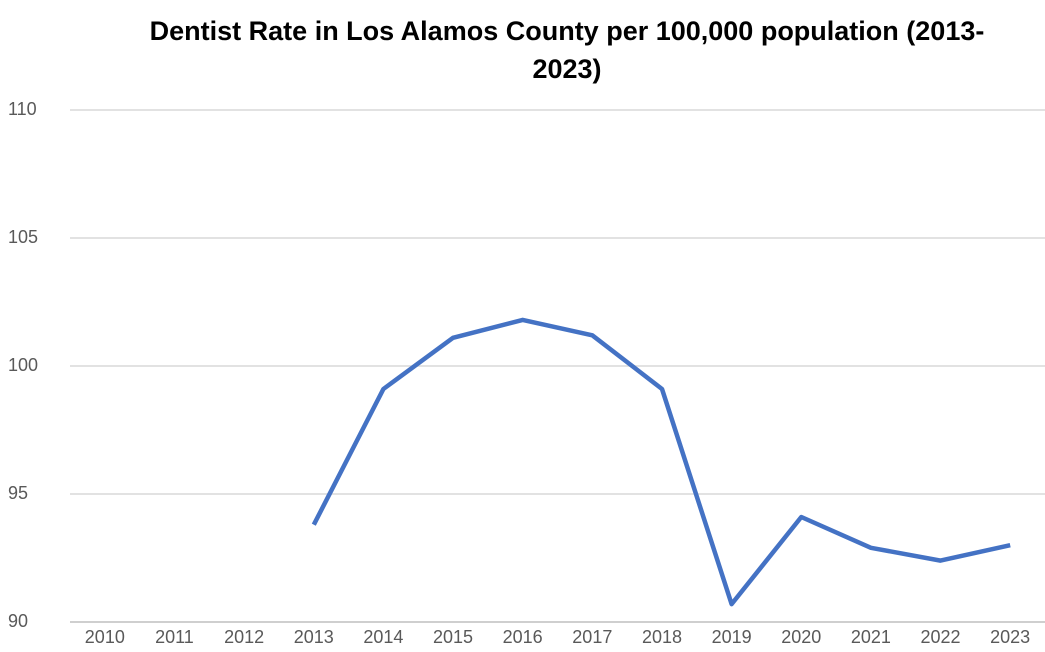 The image size is (1045, 652). What do you see at coordinates (732, 637) in the screenshot?
I see `x-tick-label: 2019` at bounding box center [732, 637].